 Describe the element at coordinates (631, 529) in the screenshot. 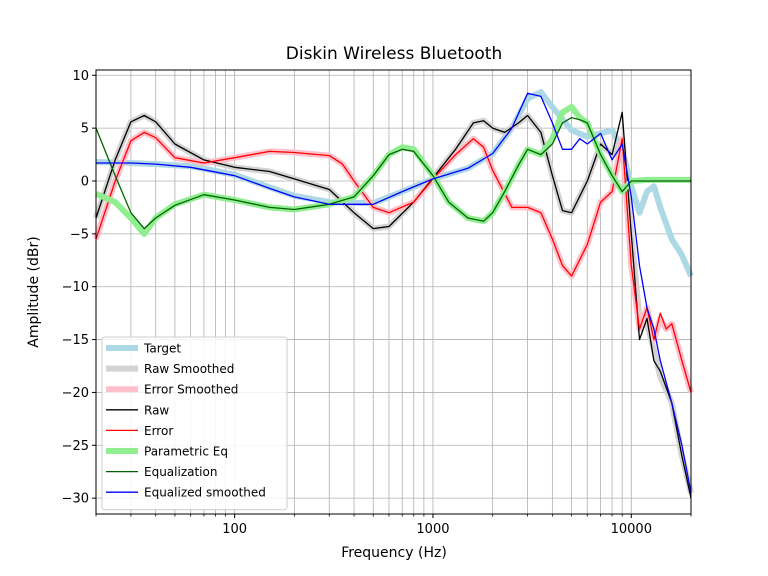

I see `x-tick-label: 10000` at that location.